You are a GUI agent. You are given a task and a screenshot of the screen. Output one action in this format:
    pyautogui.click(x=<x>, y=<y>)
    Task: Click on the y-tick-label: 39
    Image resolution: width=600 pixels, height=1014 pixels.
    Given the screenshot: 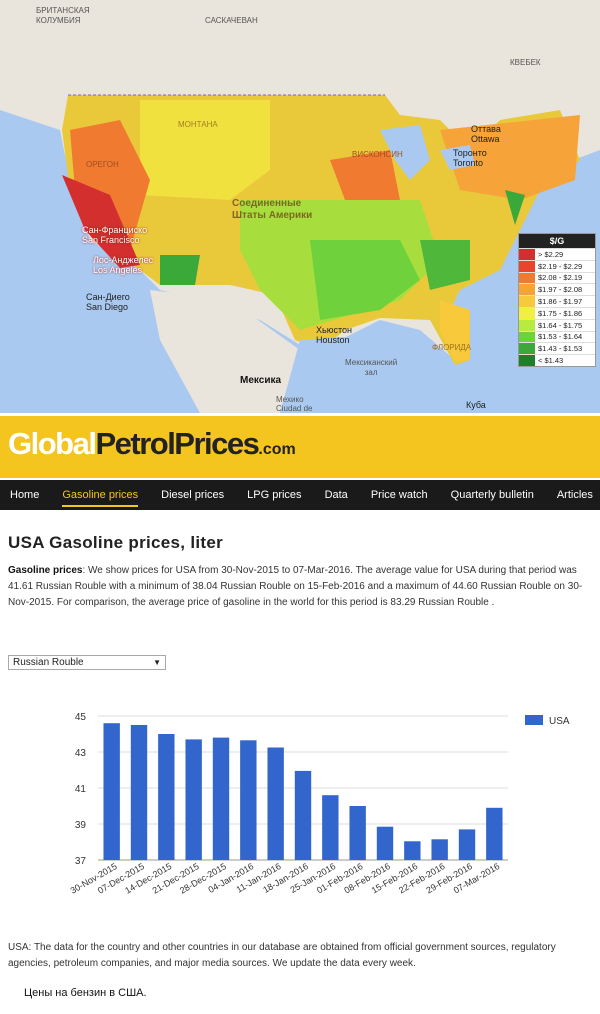 What is the action you would take?
    pyautogui.click(x=81, y=825)
    